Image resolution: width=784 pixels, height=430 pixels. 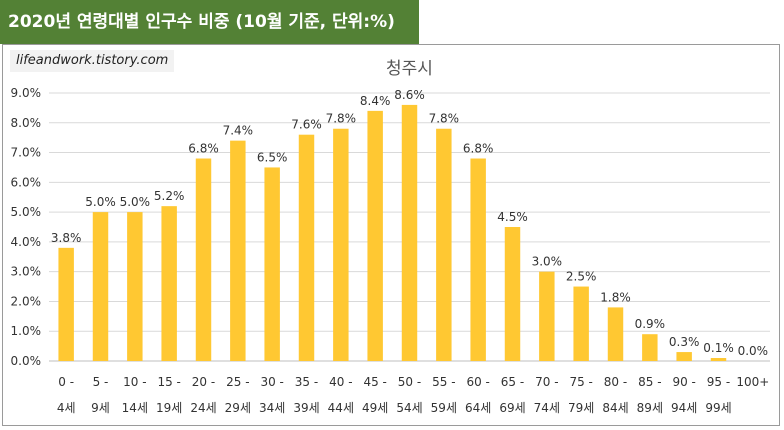 What do you see at coordinates (512, 382) in the screenshot?
I see `x-tick-label: 65 -` at bounding box center [512, 382].